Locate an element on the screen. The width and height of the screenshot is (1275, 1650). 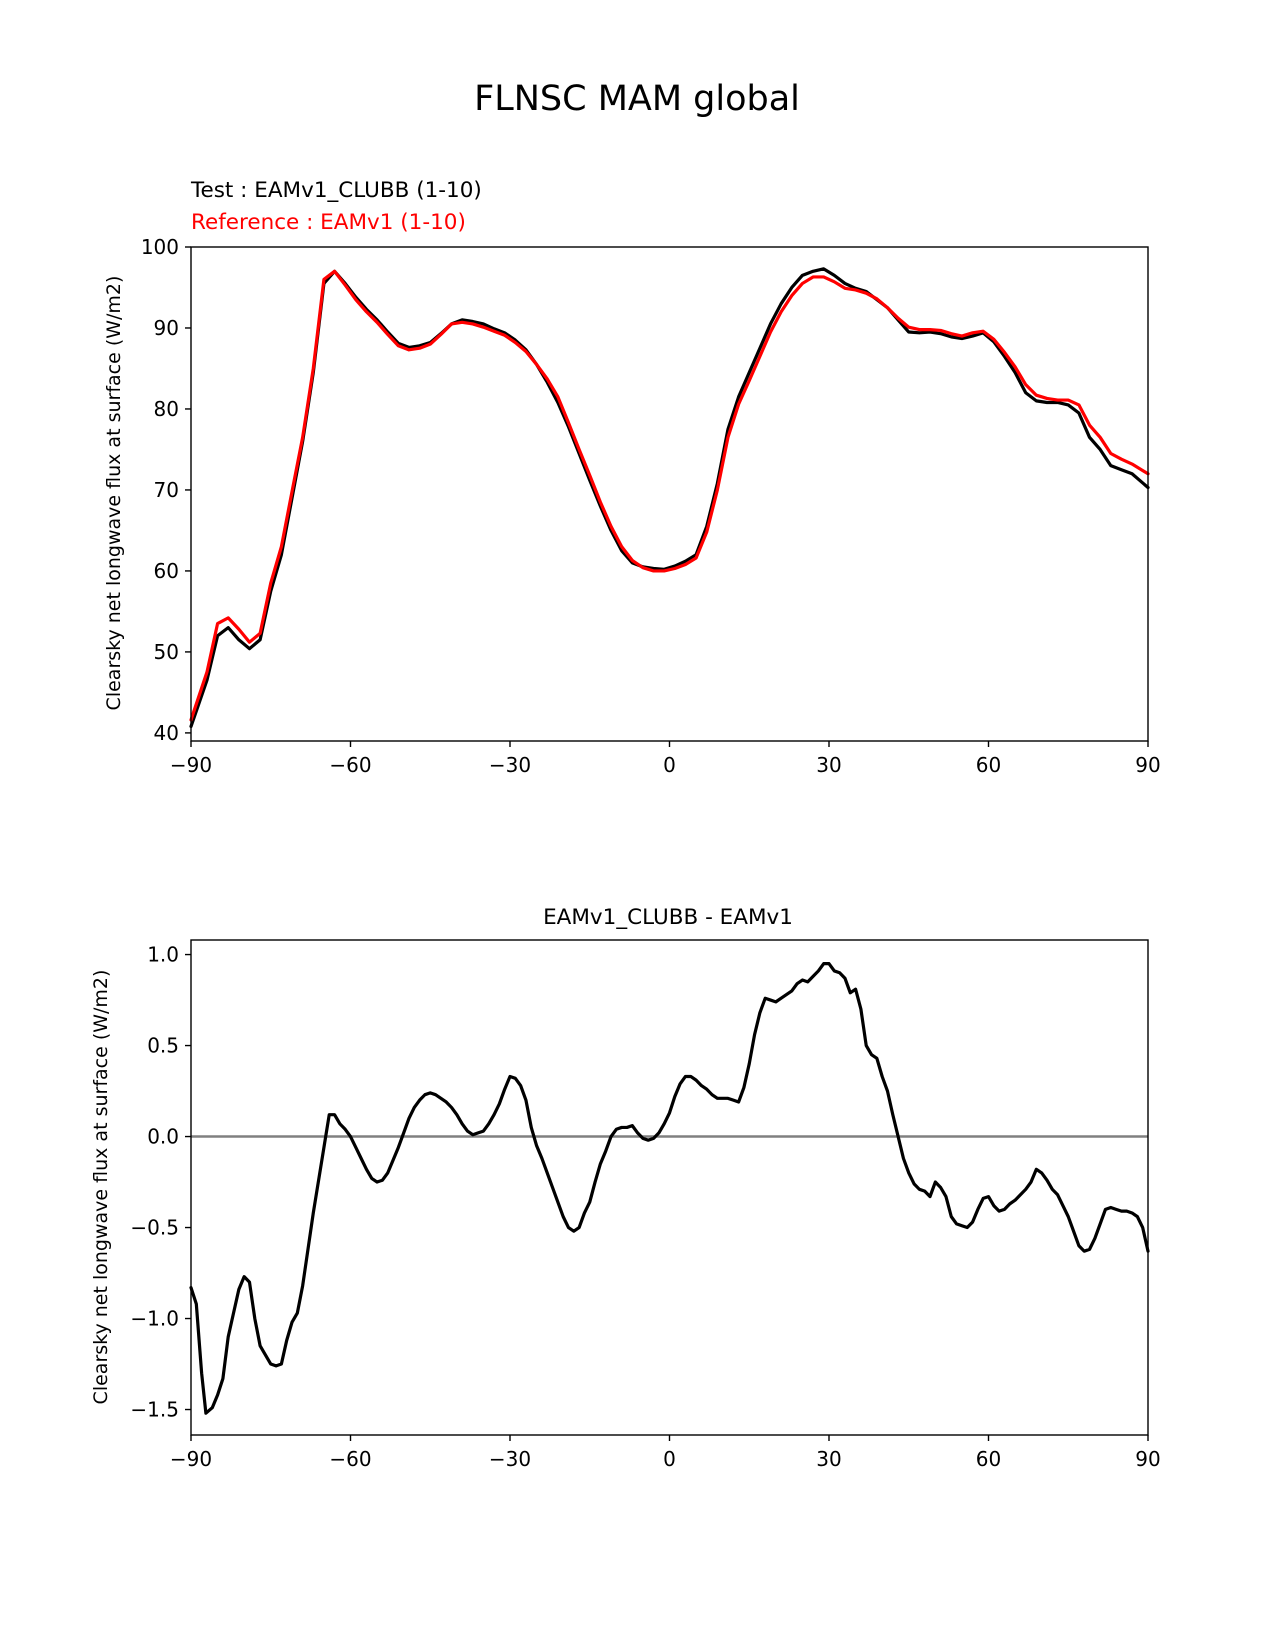
bottom-x-tick-label: −60 is located at coordinates (350, 1459).